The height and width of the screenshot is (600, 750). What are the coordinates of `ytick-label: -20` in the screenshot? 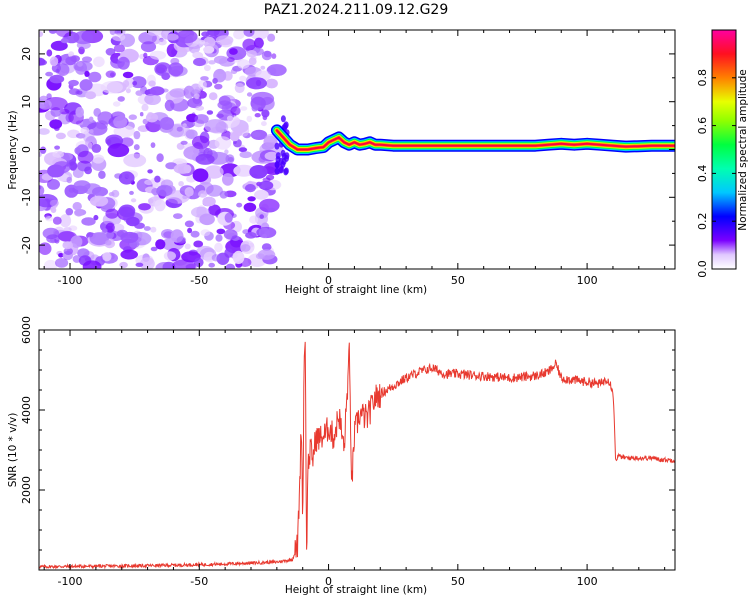 It's located at (26, 245).